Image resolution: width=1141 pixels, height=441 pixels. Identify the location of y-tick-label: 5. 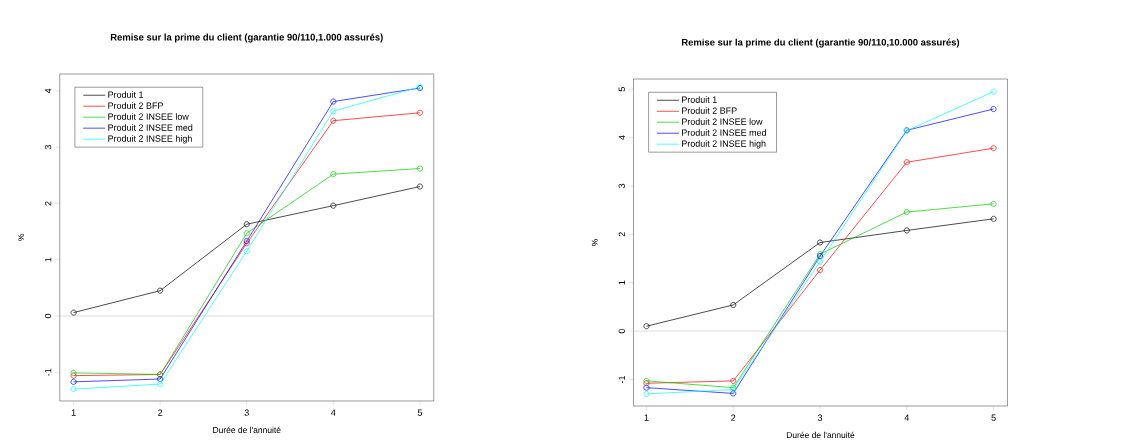
(621, 89).